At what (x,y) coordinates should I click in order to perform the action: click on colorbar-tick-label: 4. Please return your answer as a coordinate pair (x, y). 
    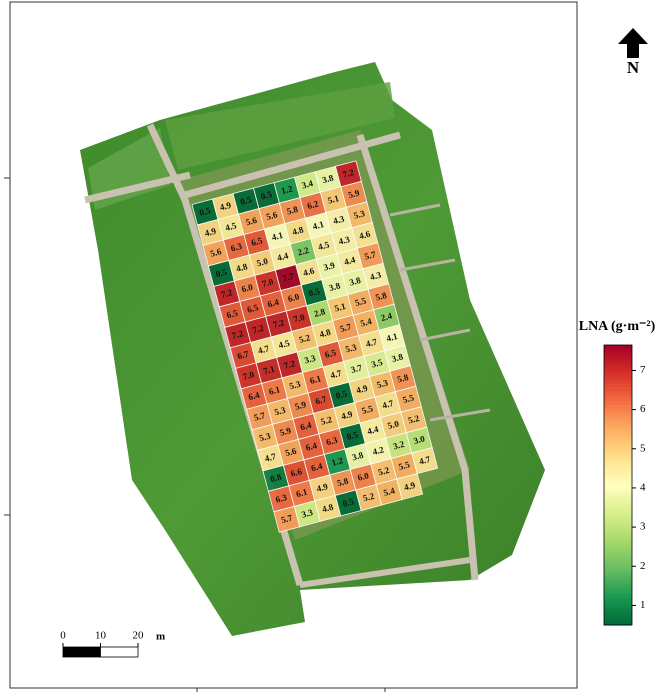
    Looking at the image, I should click on (643, 487).